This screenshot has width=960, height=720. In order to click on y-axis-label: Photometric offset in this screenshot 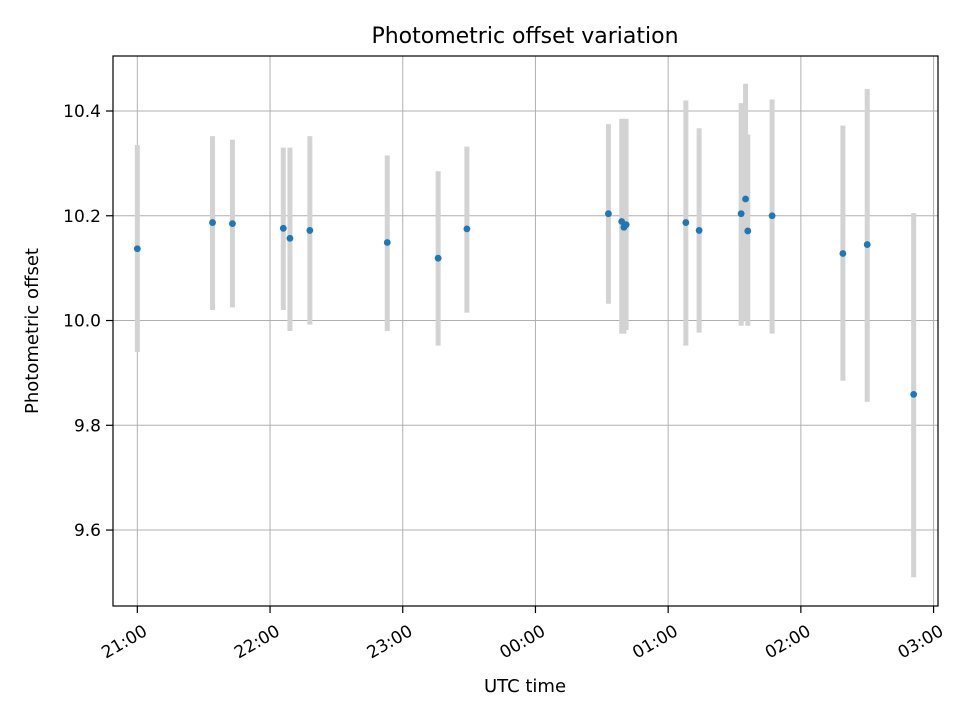, I will do `click(32, 331)`.